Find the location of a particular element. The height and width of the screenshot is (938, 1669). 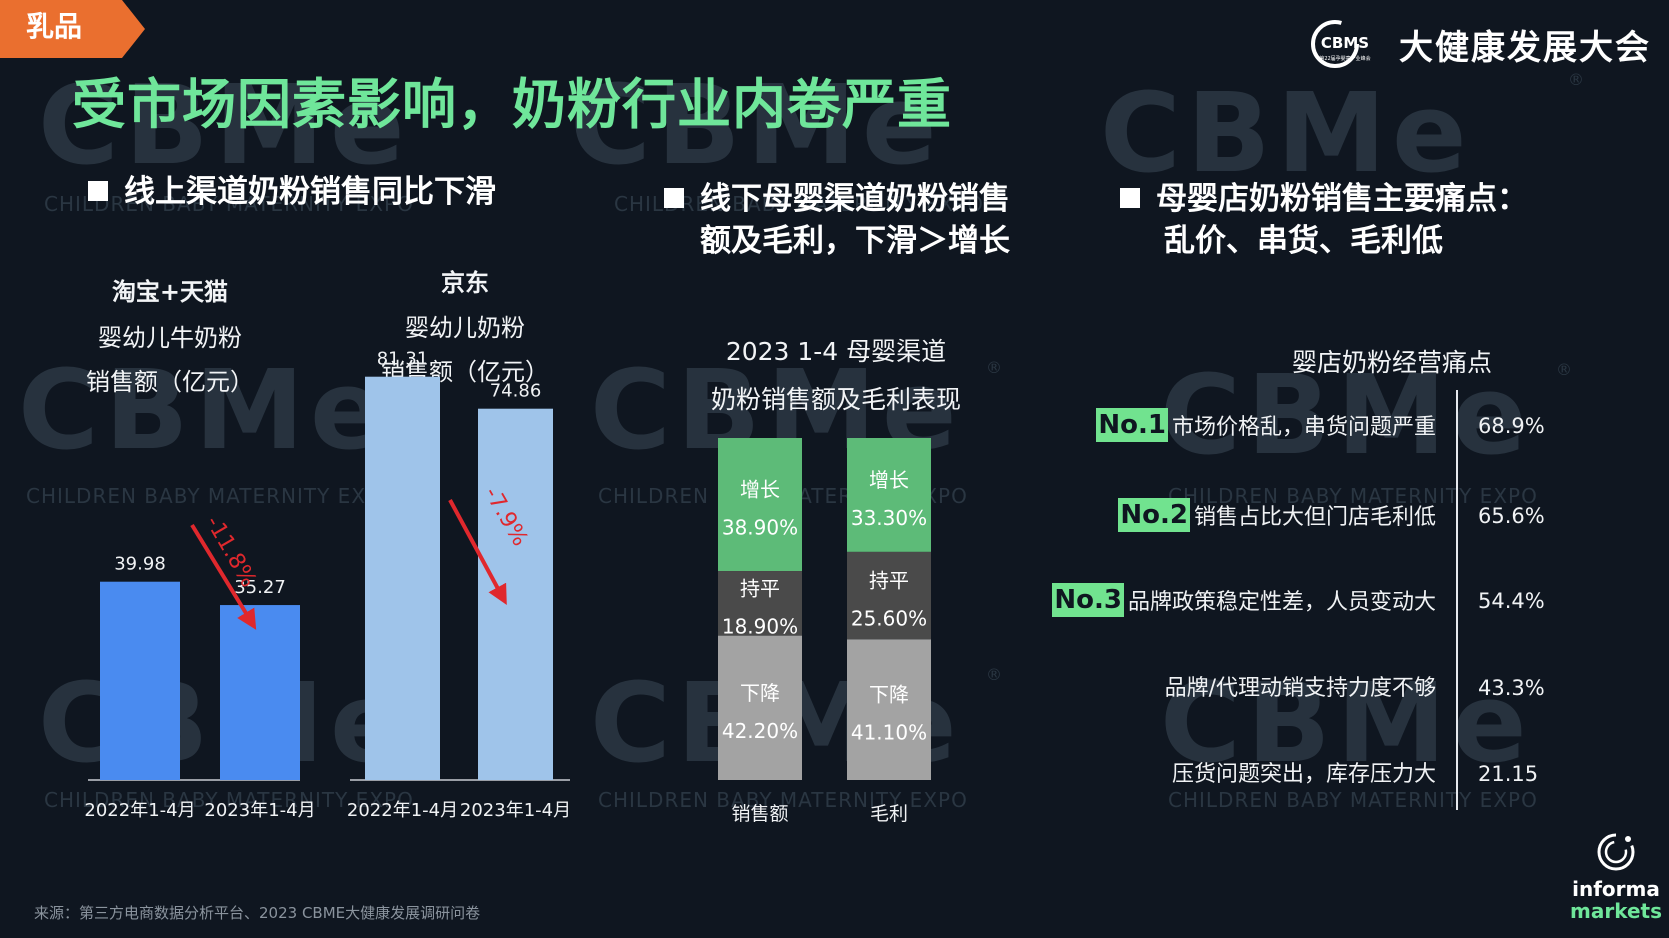

section3-heading-line1: 母婴店奶粉销售主要痛点： is located at coordinates (1342, 199).